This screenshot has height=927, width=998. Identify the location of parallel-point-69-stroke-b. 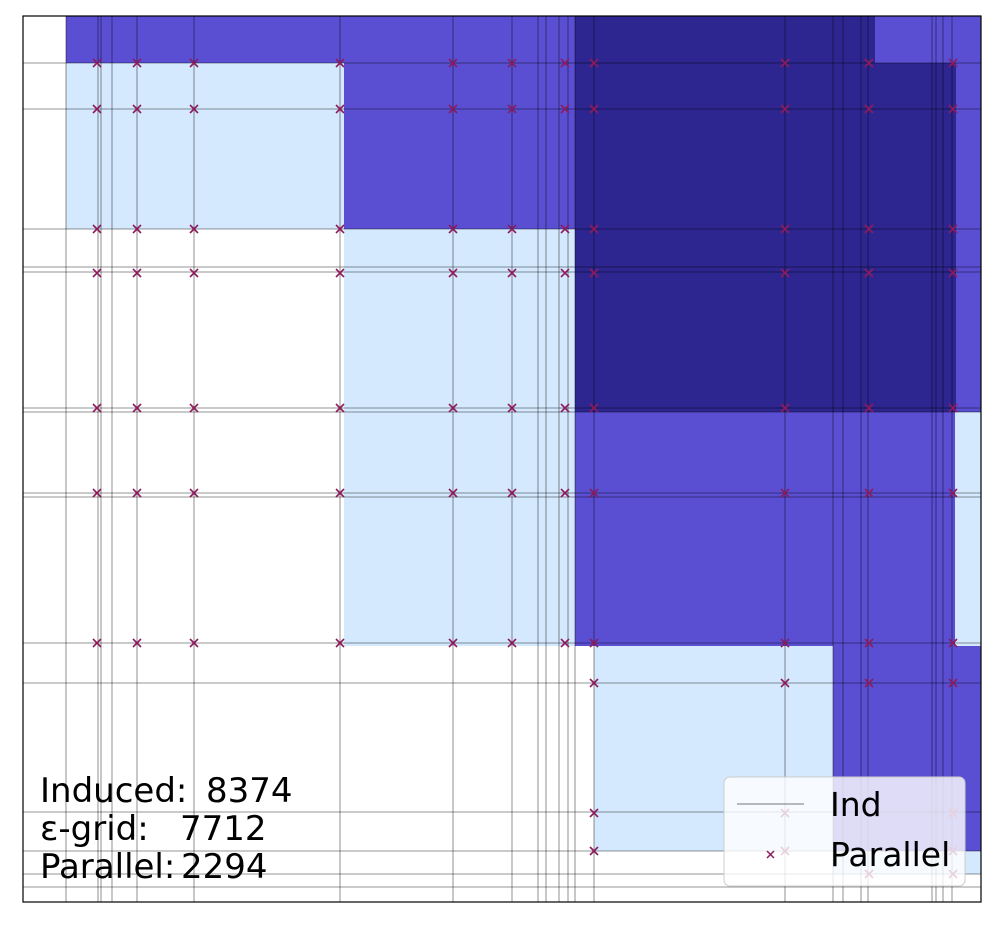
(340, 643).